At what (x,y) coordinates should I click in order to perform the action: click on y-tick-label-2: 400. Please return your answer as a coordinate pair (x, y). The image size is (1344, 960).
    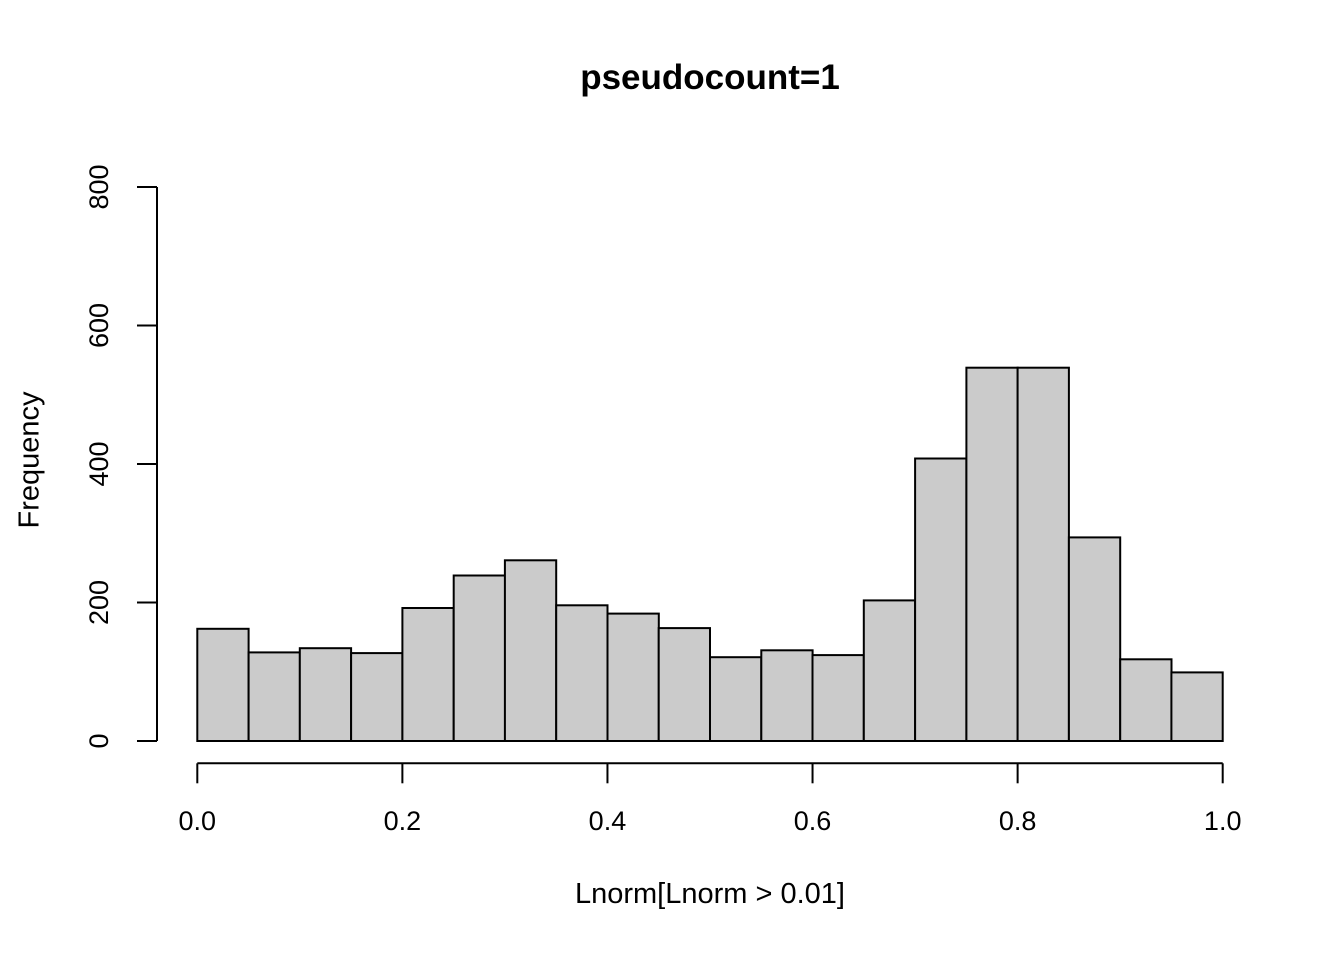
    Looking at the image, I should click on (99, 463).